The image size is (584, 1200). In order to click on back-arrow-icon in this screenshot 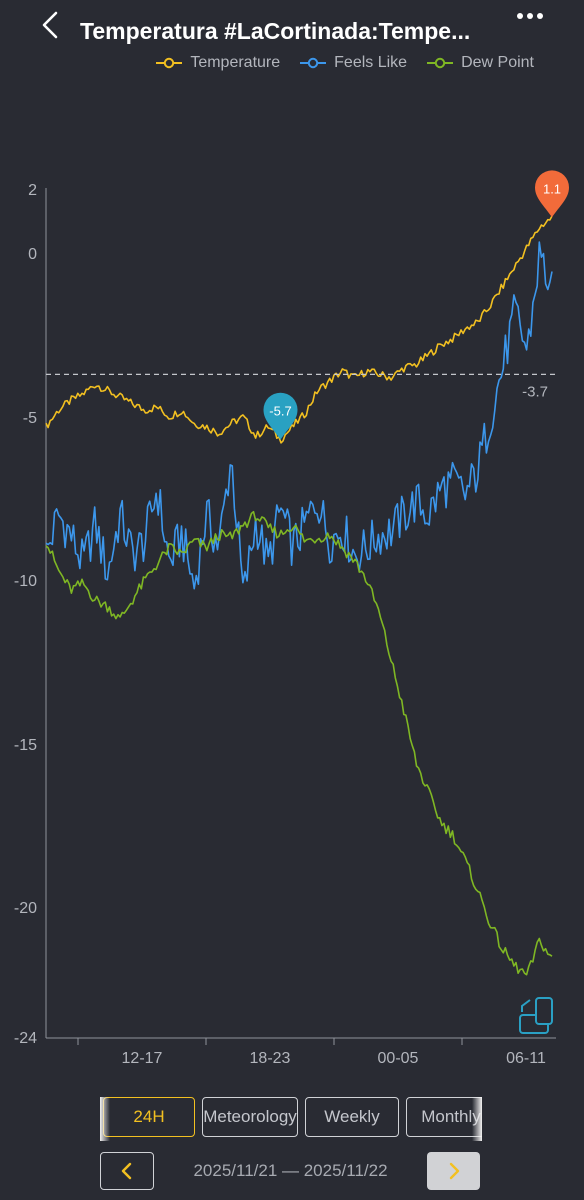, I will do `click(51, 25)`.